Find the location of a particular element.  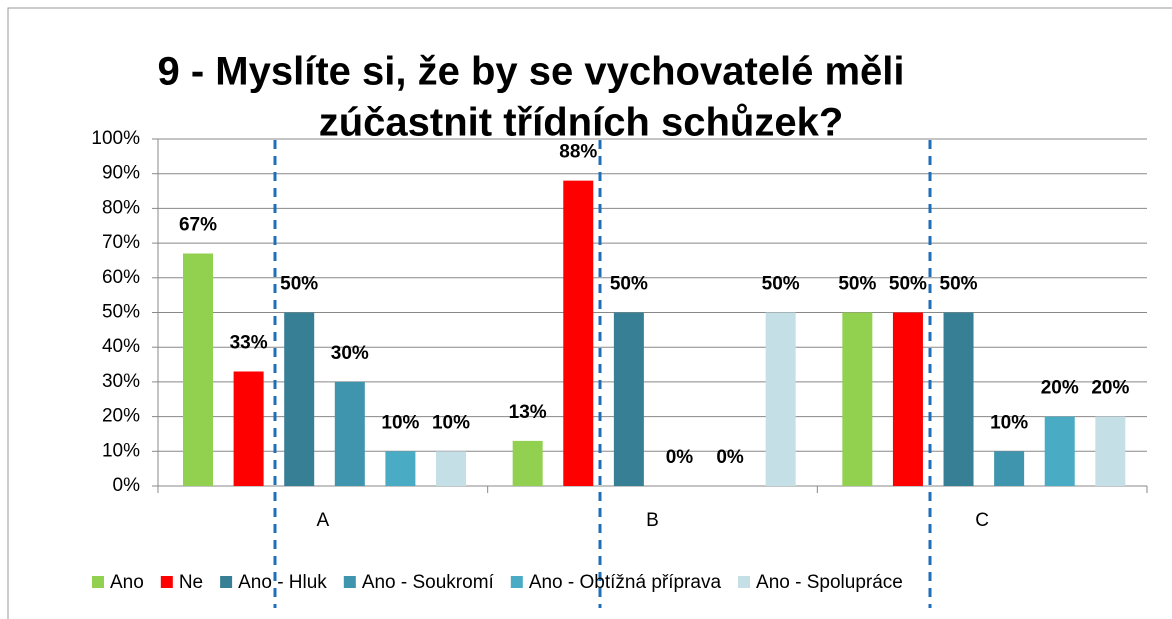

legend-label: Ano - Spolupráce is located at coordinates (829, 582).